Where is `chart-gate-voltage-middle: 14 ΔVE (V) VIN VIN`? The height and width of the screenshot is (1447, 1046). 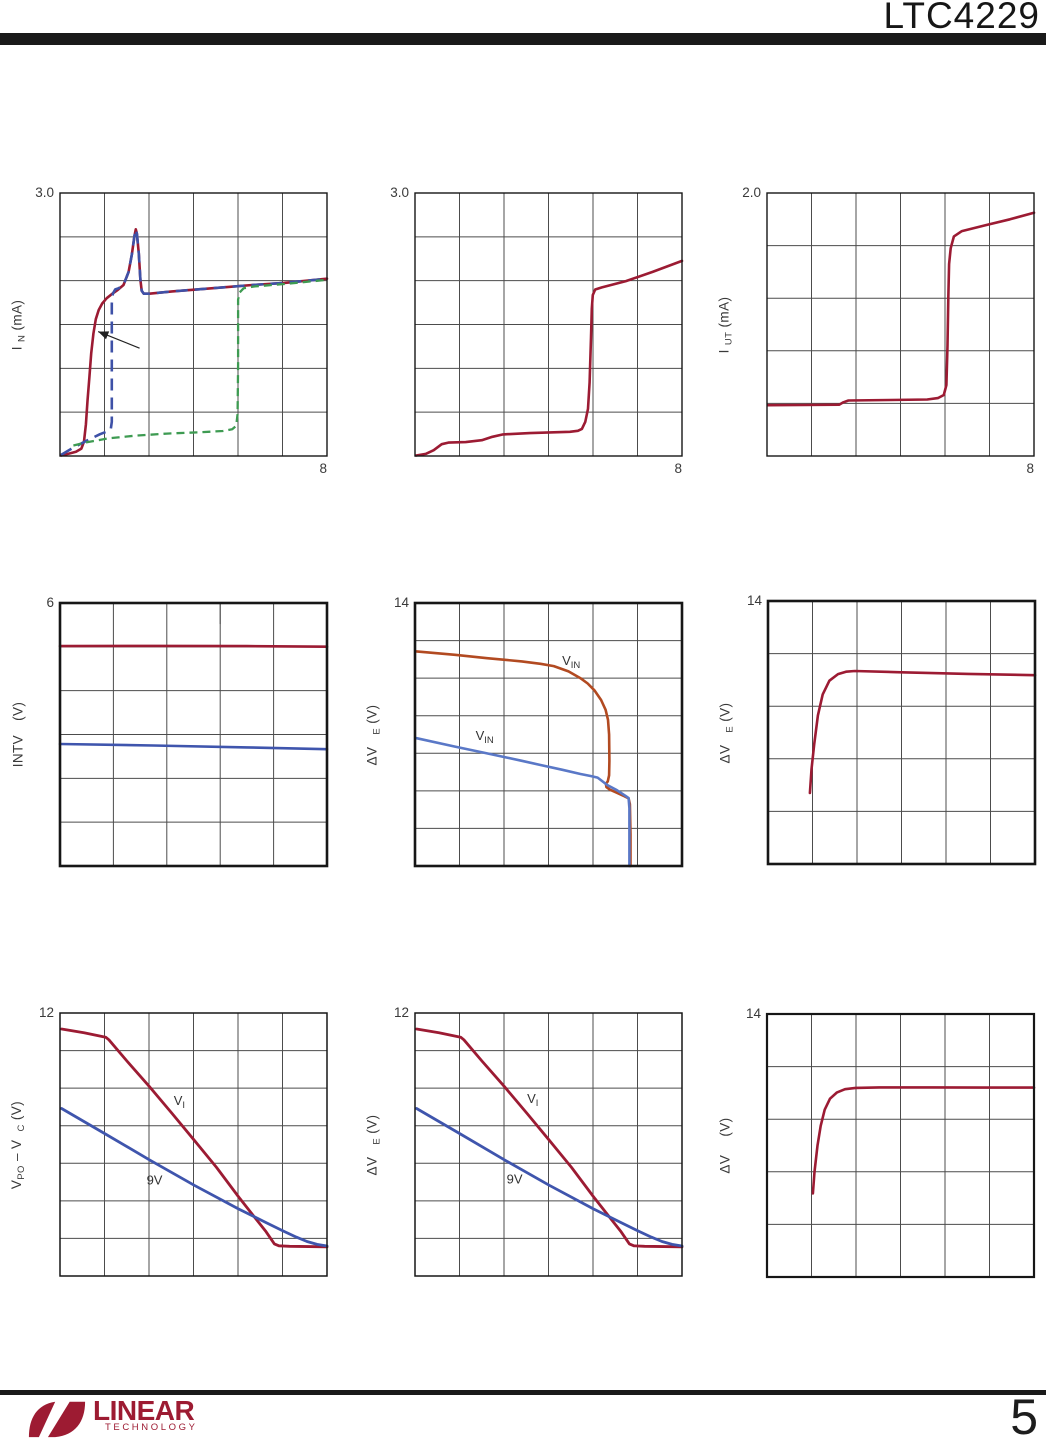
chart-gate-voltage-middle: 14 ΔVE (V) VIN VIN is located at coordinates (524, 731).